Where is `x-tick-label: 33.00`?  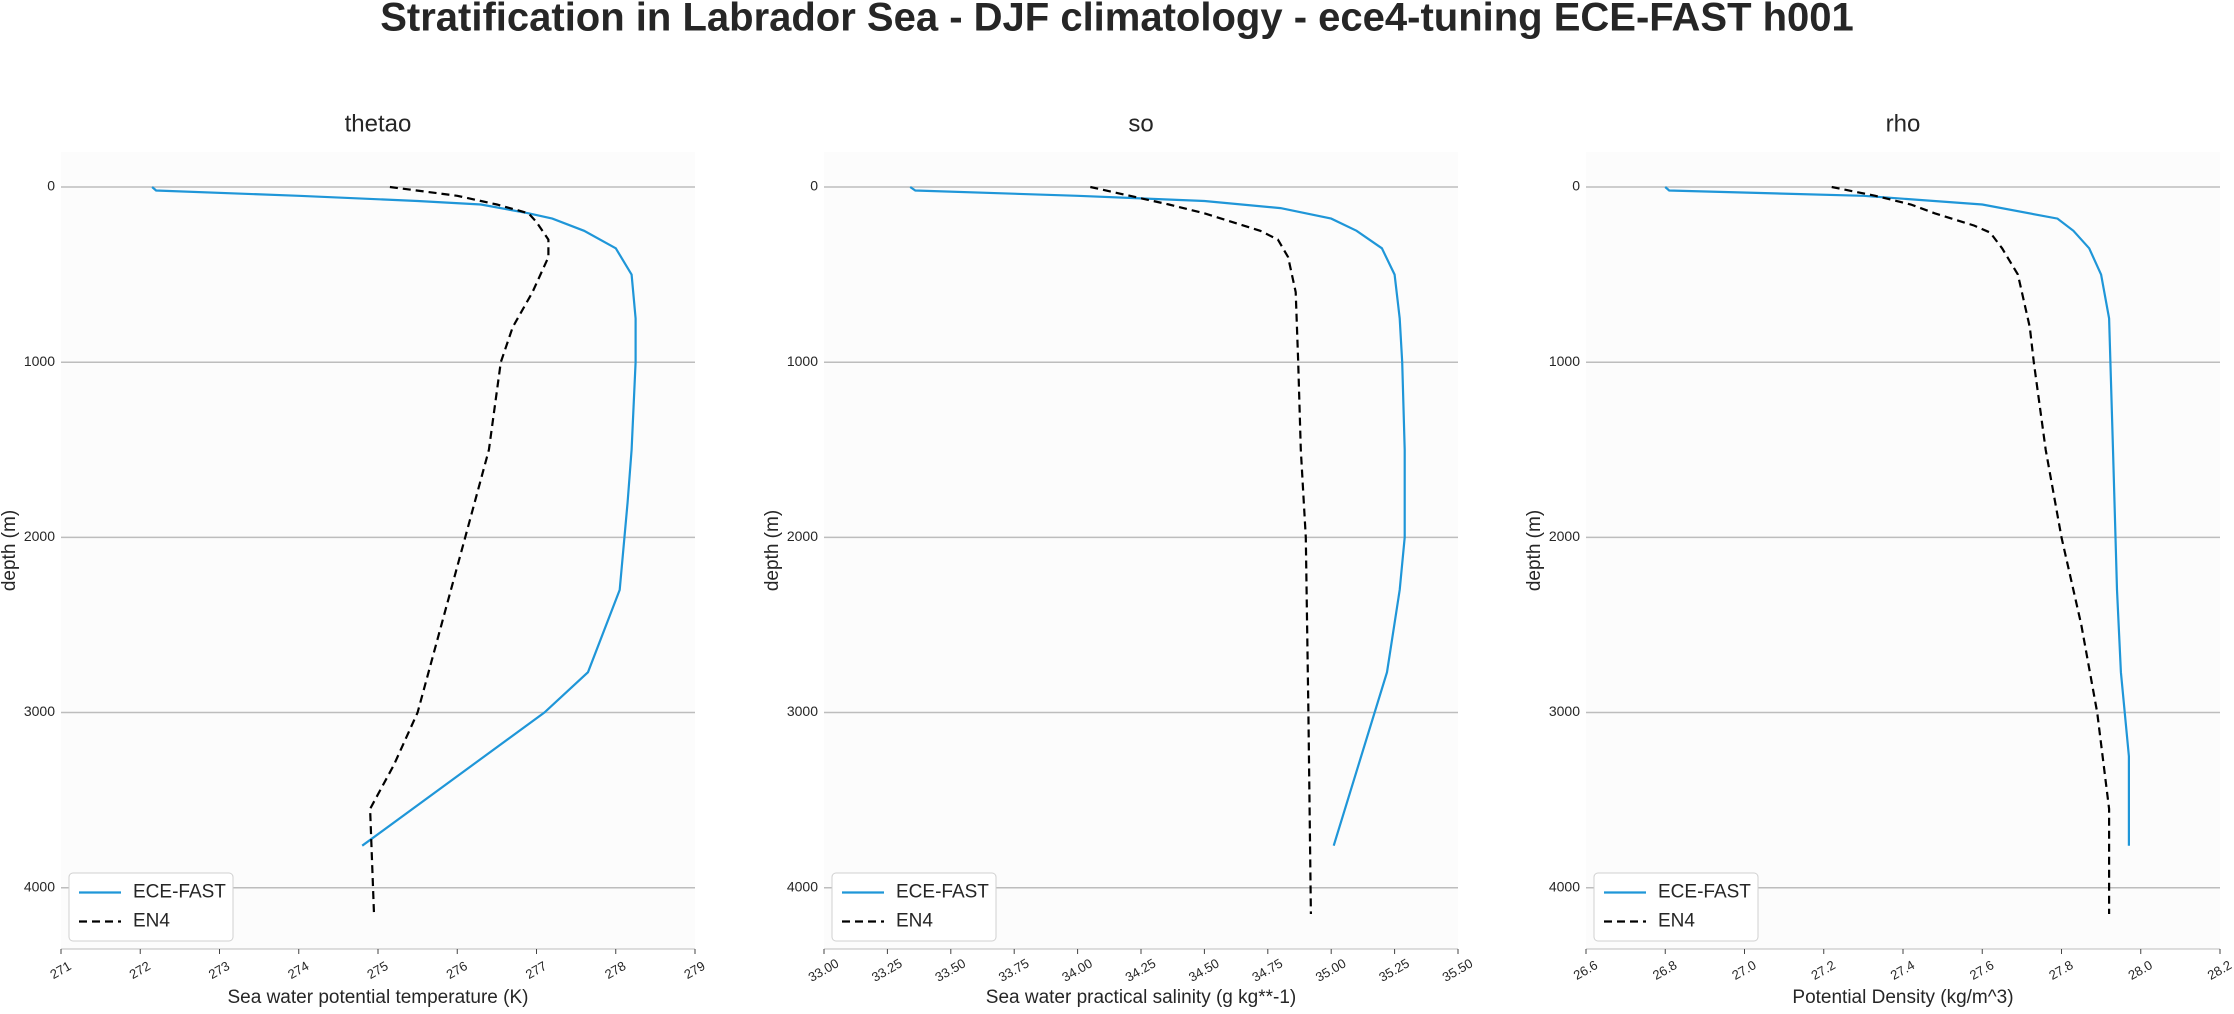
x-tick-label: 33.00 is located at coordinates (824, 969).